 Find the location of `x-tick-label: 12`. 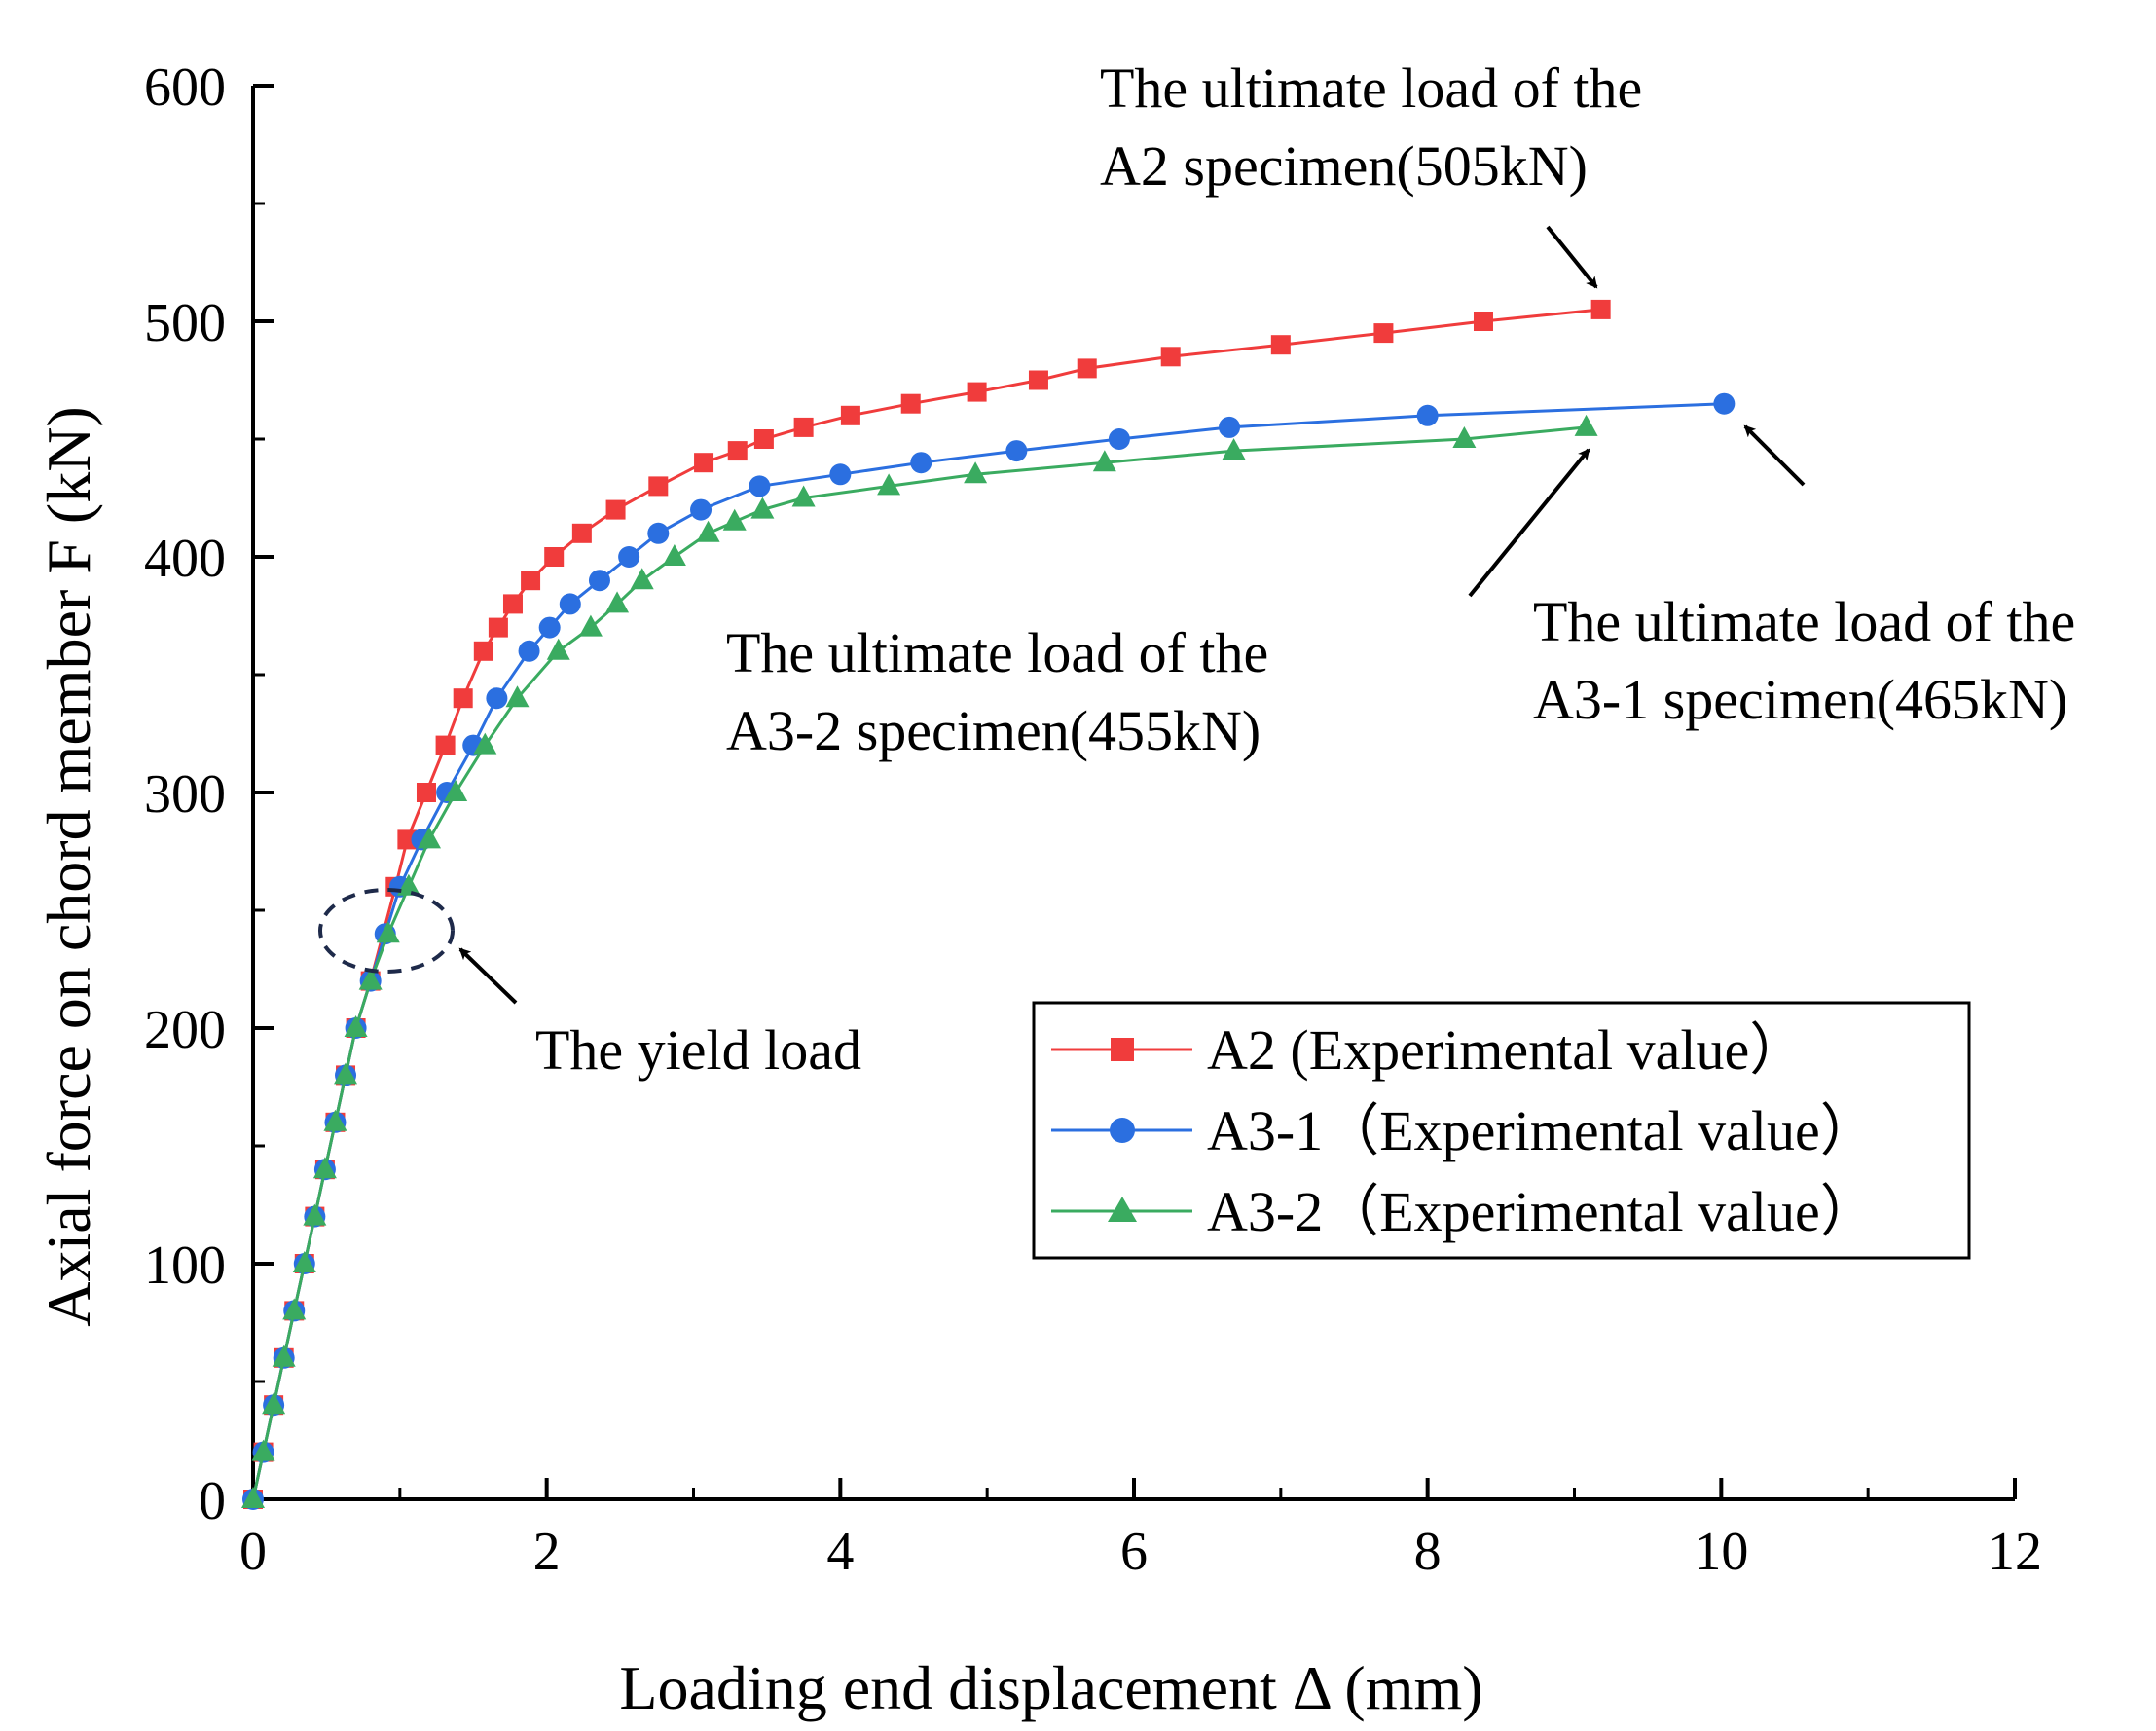

x-tick-label: 12 is located at coordinates (2015, 1552).